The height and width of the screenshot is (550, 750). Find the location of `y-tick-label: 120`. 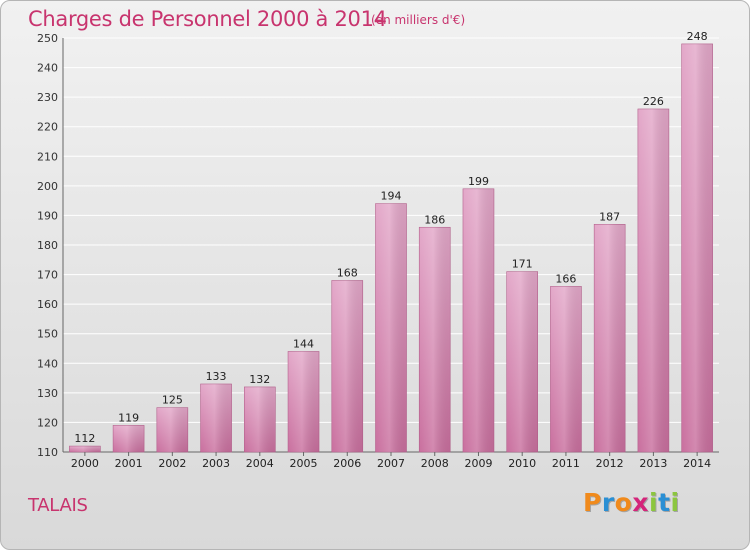

y-tick-label: 120 is located at coordinates (47, 422).